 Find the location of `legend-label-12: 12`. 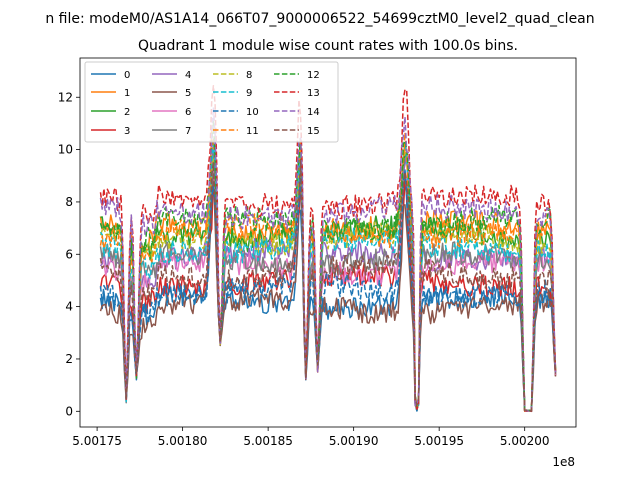

legend-label-12: 12 is located at coordinates (313, 75).